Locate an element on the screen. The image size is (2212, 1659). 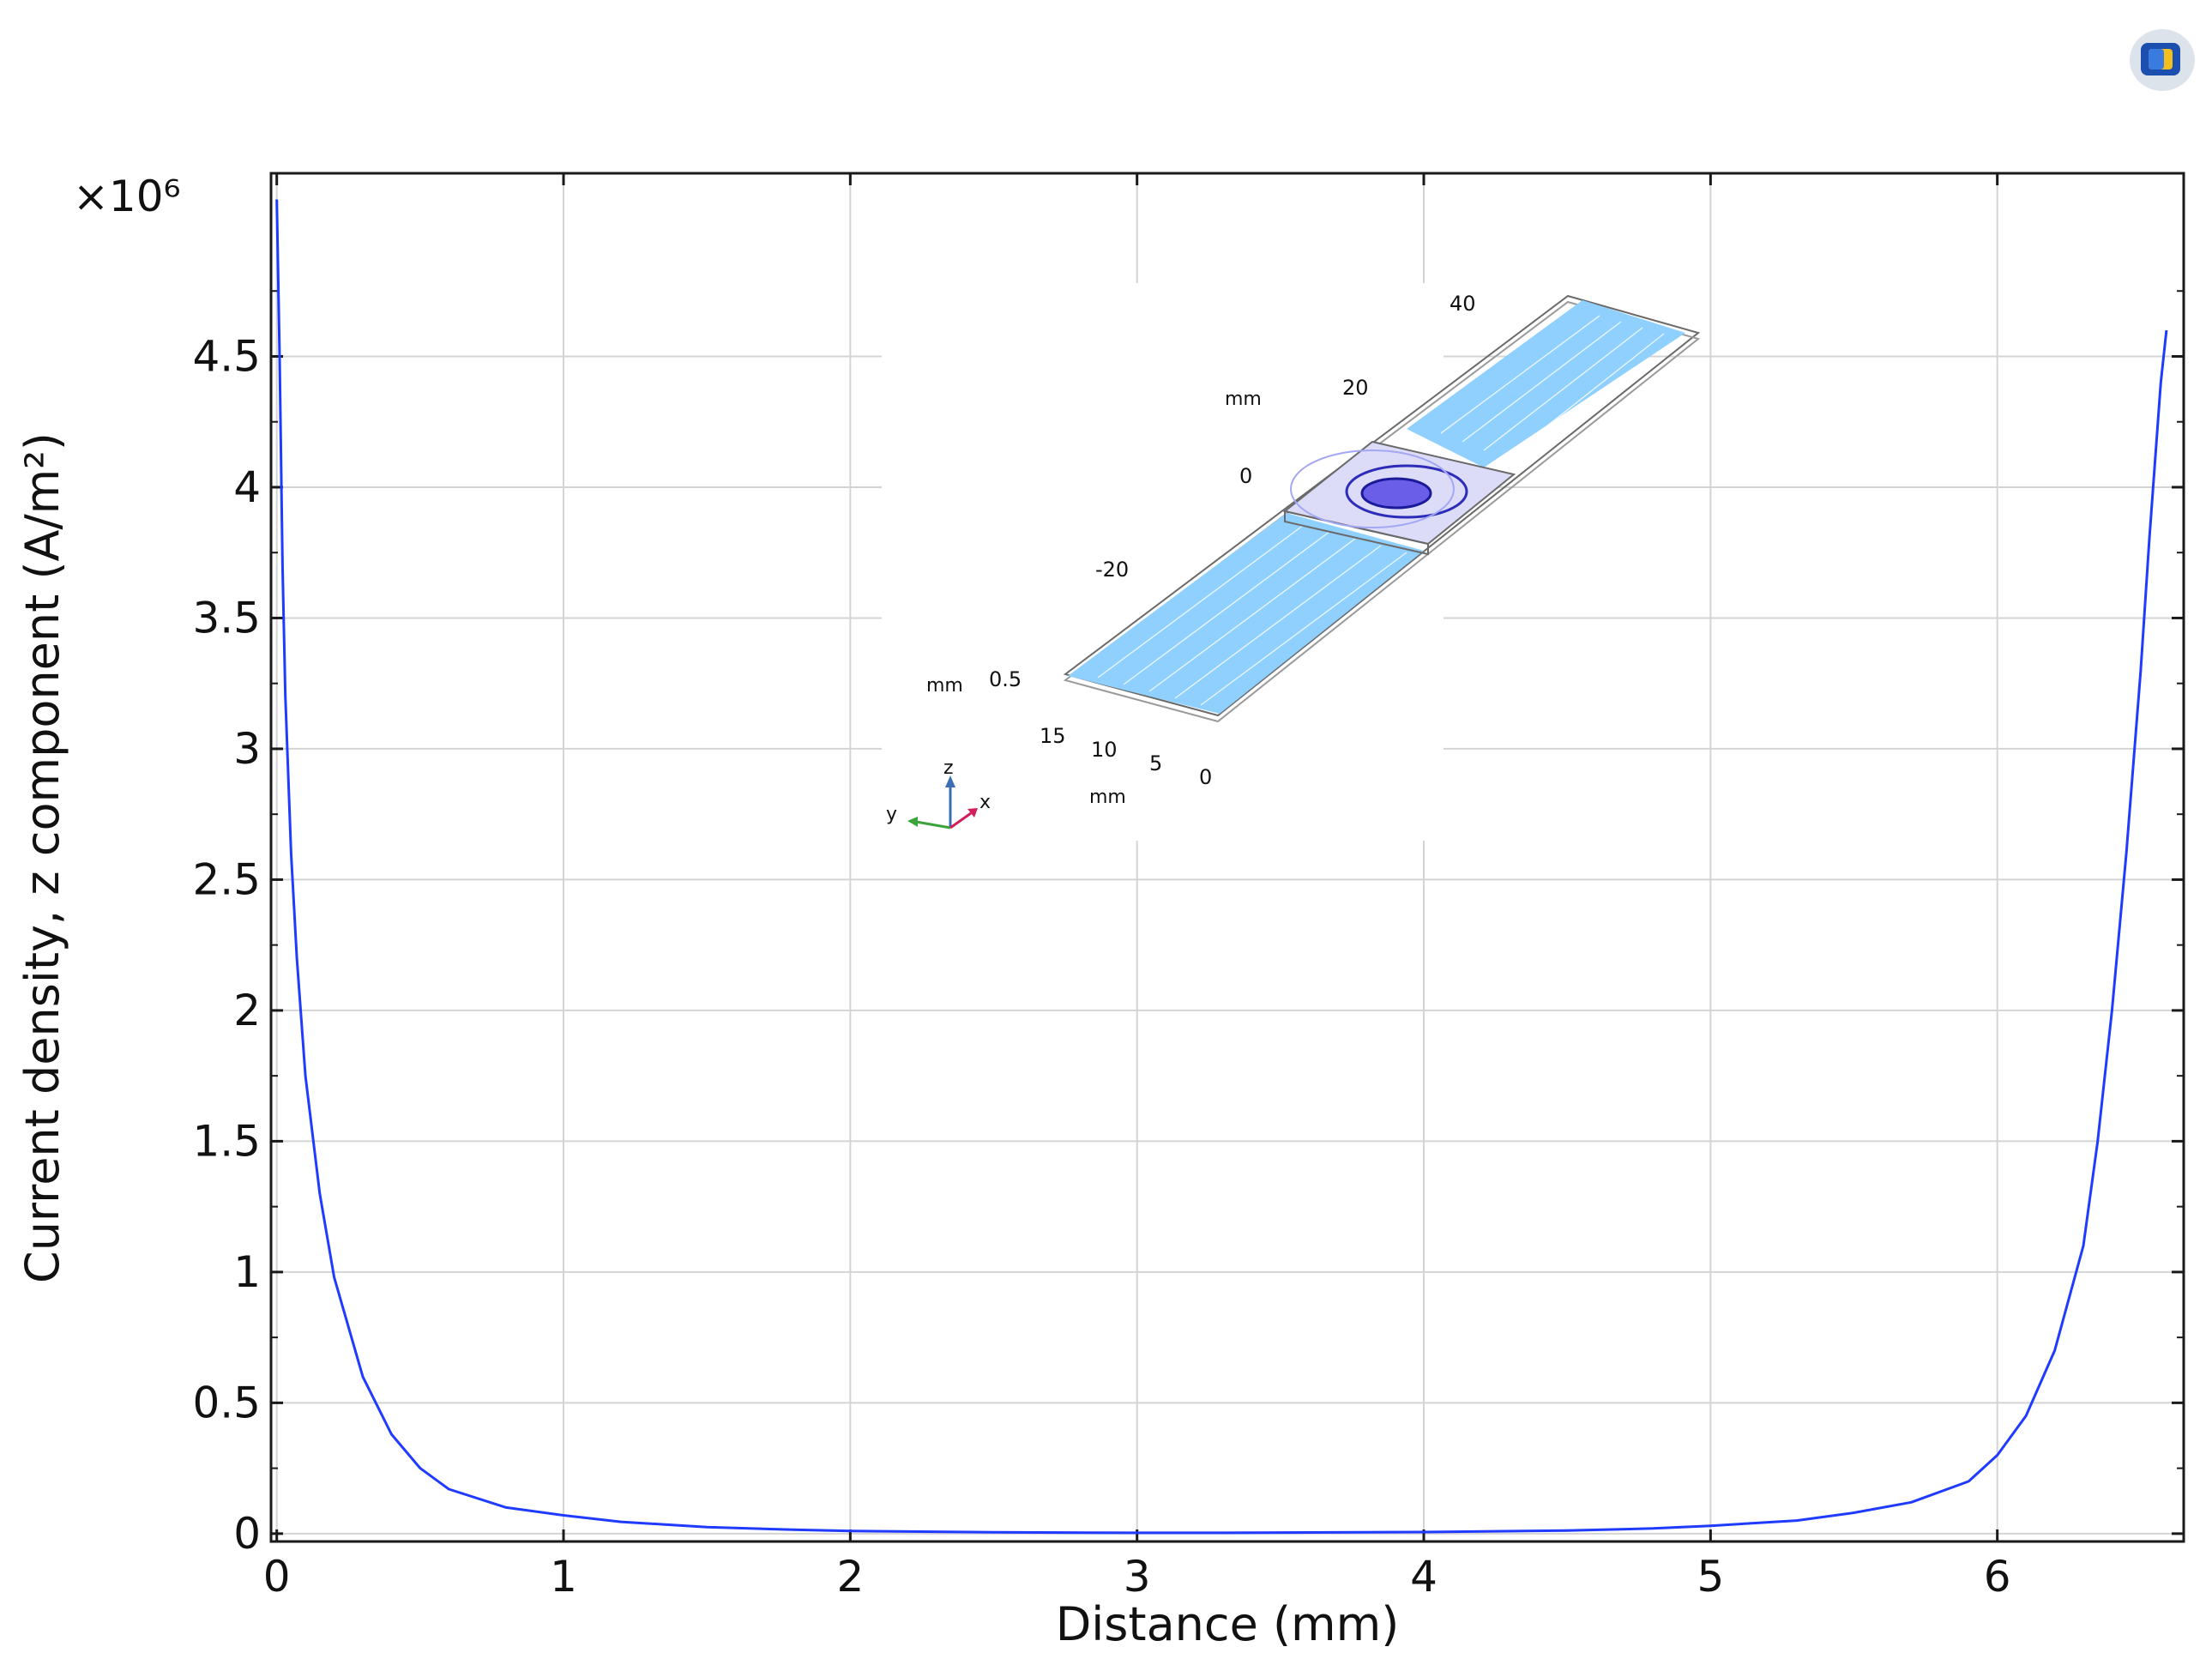
y-tick-label: 3.5 is located at coordinates (226, 617).